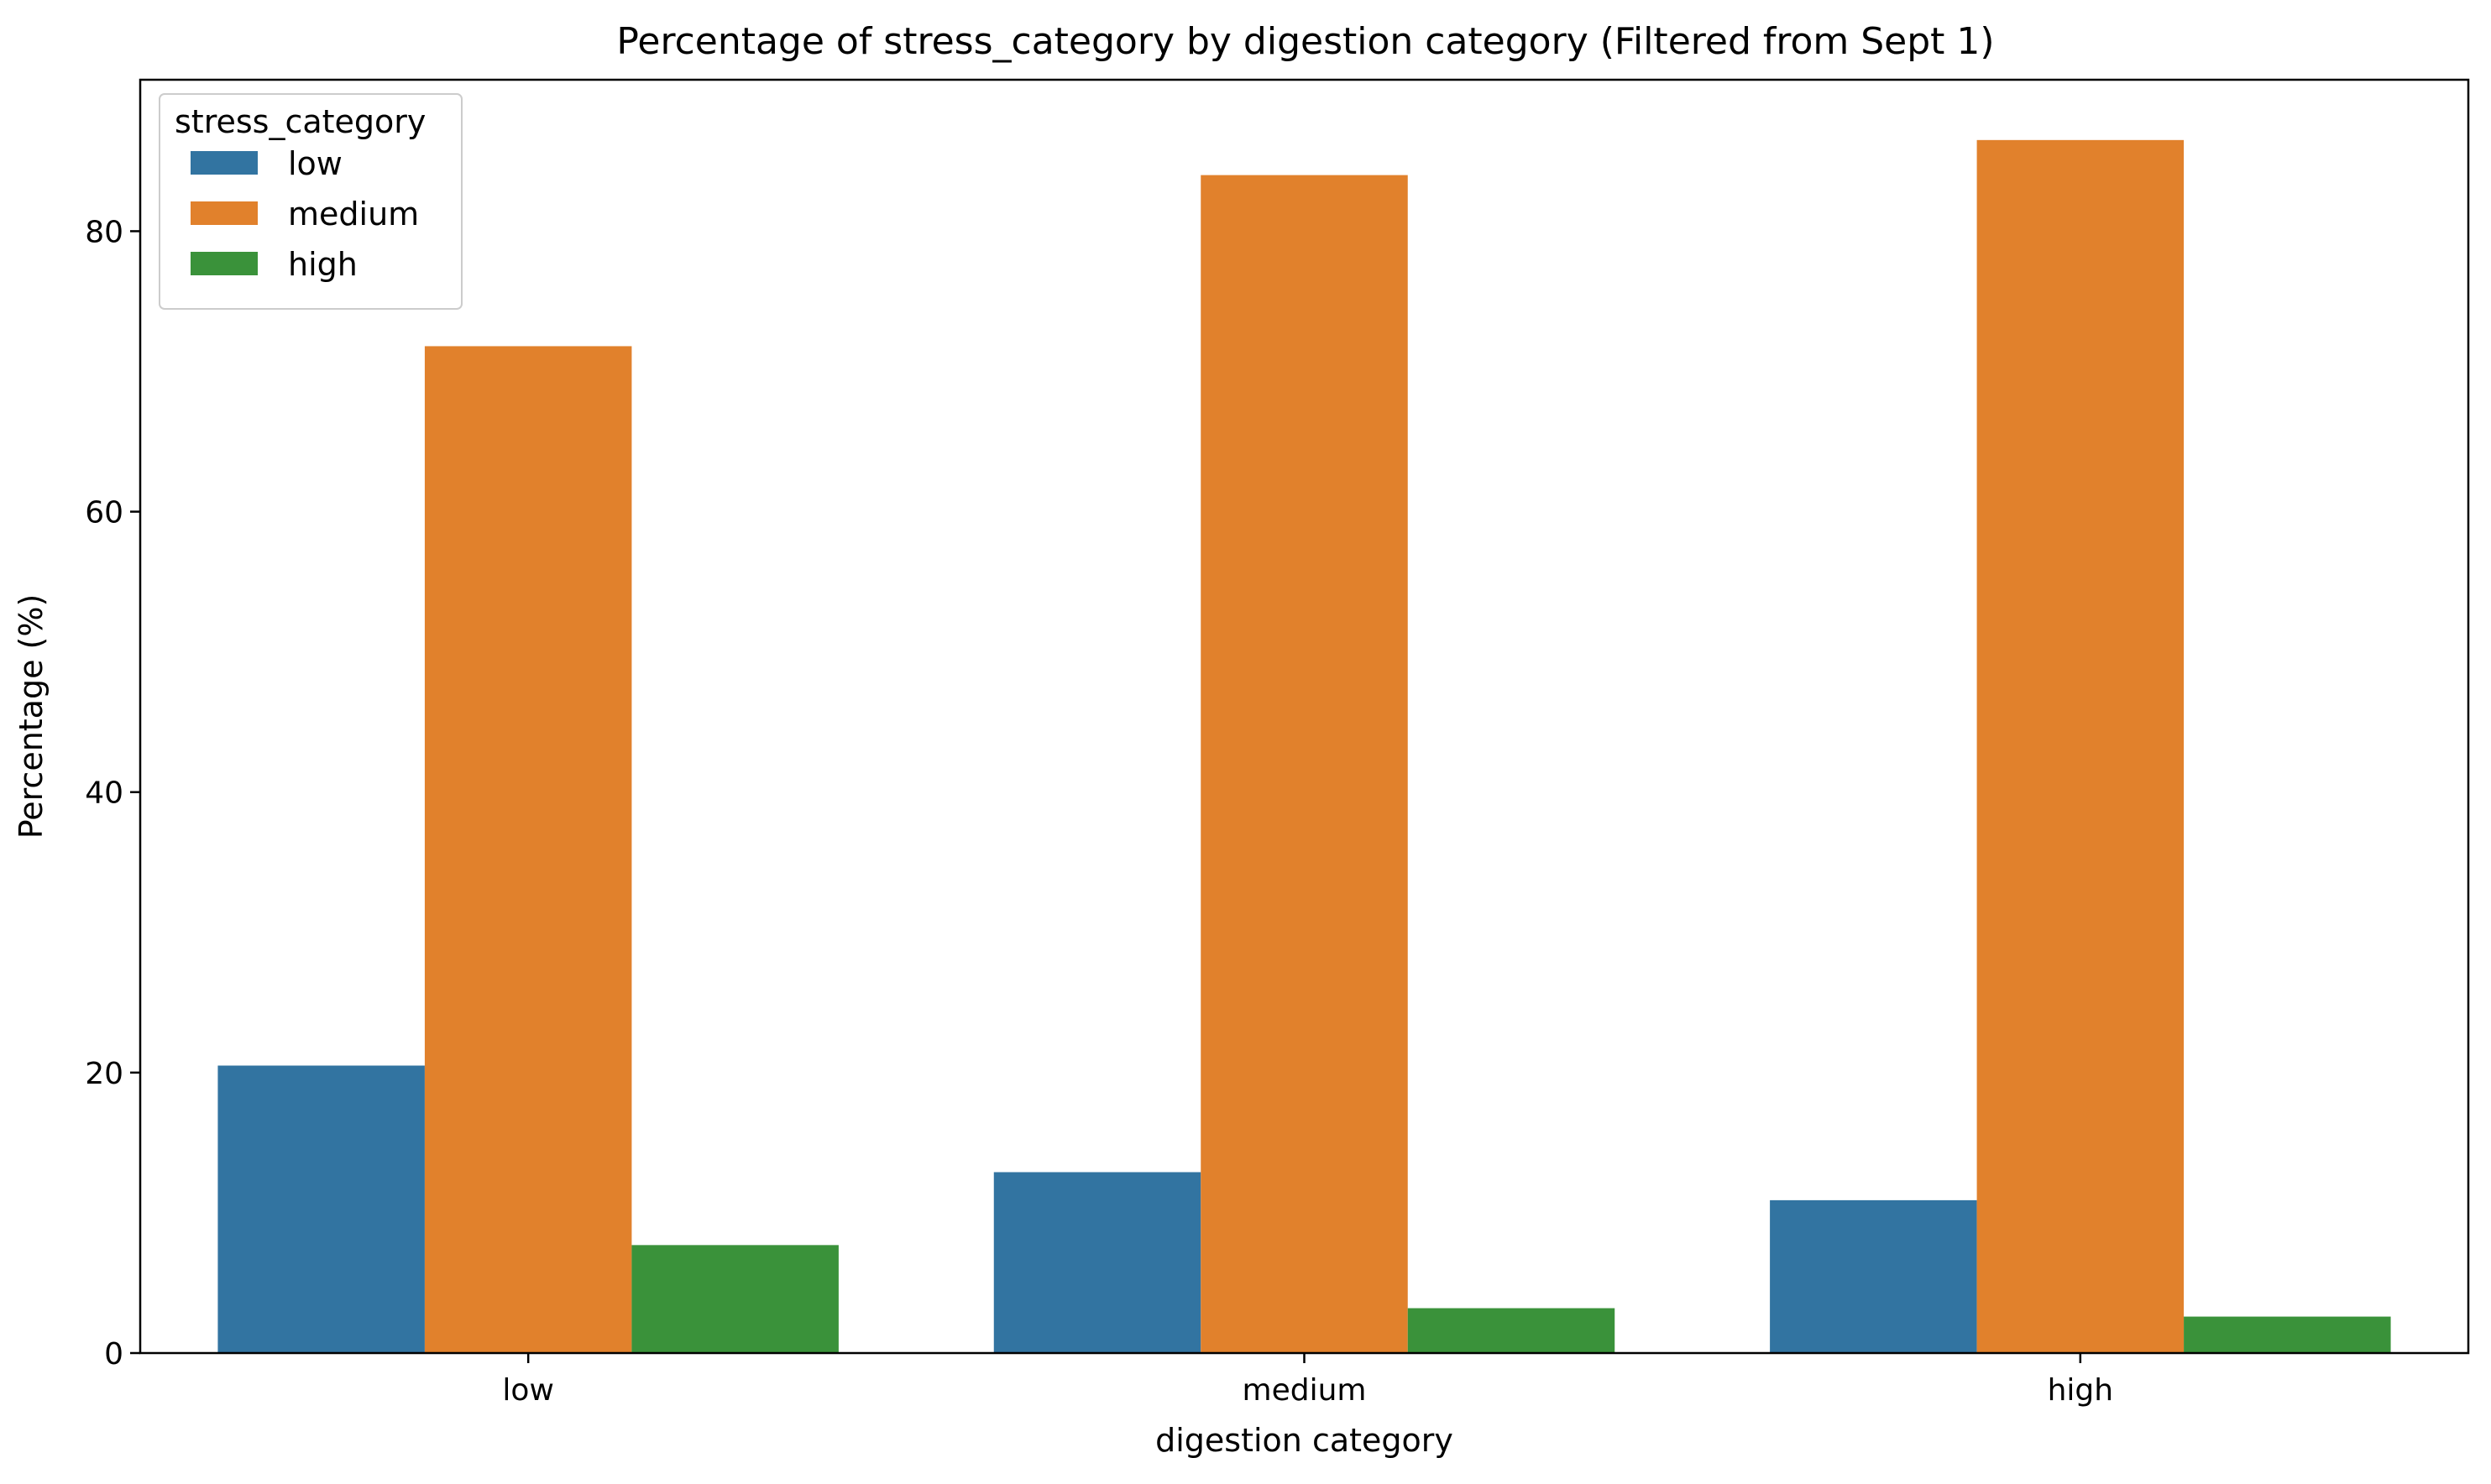 The image size is (2491, 1484). I want to click on x-axis: low medium high, so click(1308, 1380).